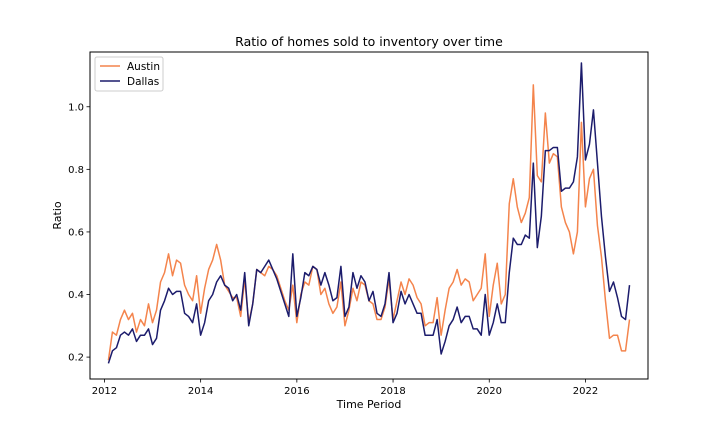 Image resolution: width=720 pixels, height=432 pixels. Describe the element at coordinates (129, 74) in the screenshot. I see `legend: Austin Dallas` at that location.